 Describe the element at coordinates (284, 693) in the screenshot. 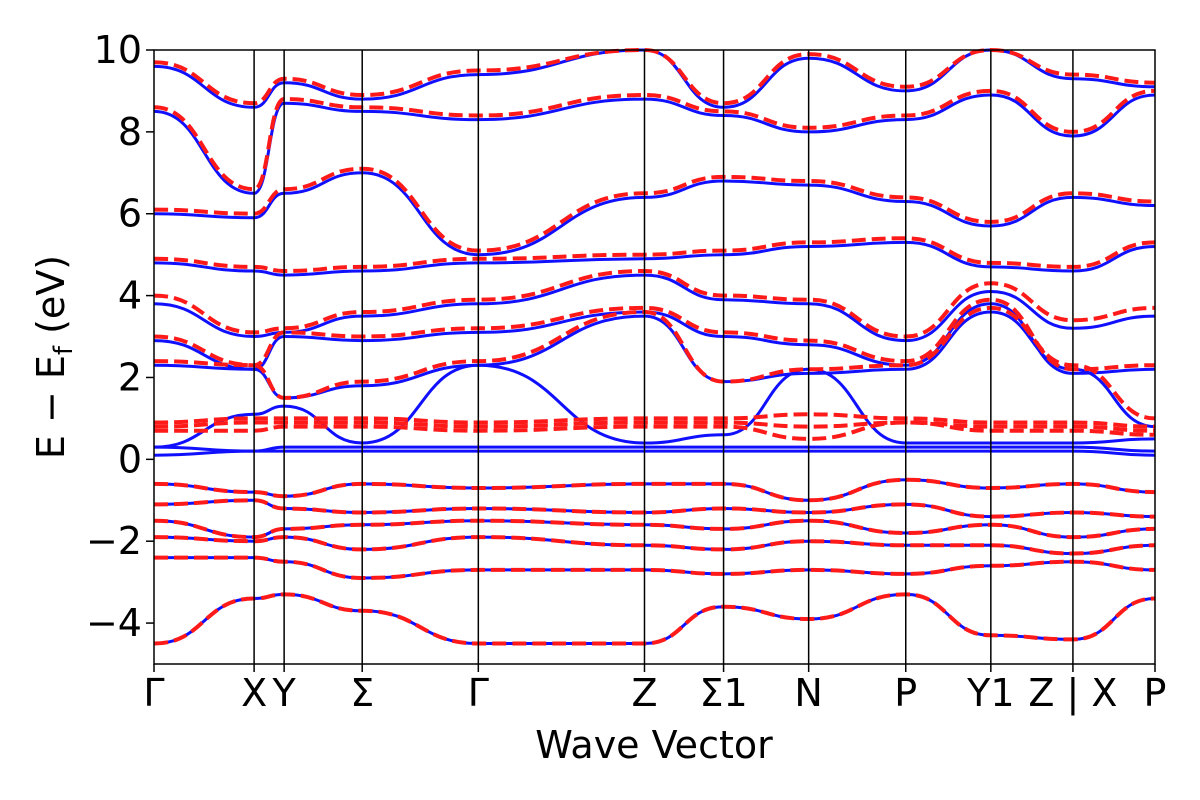

I see `x-tick-label: Y` at that location.